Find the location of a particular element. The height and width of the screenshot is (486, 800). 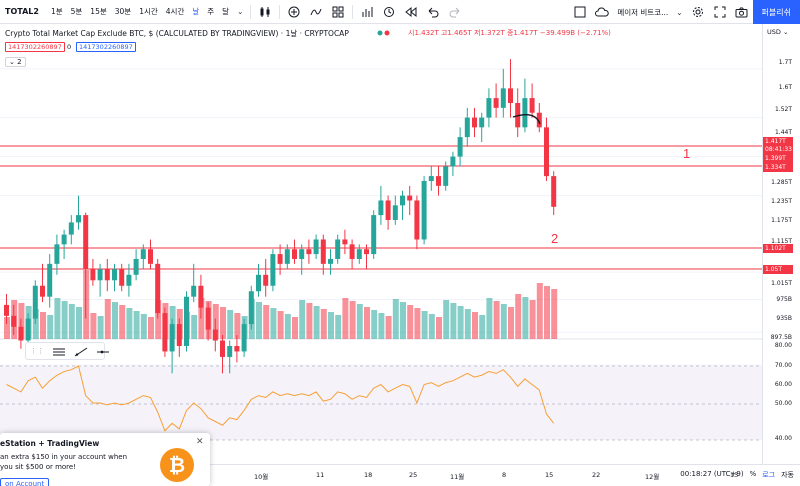

horizontal-ray-icon is located at coordinates (103, 351).